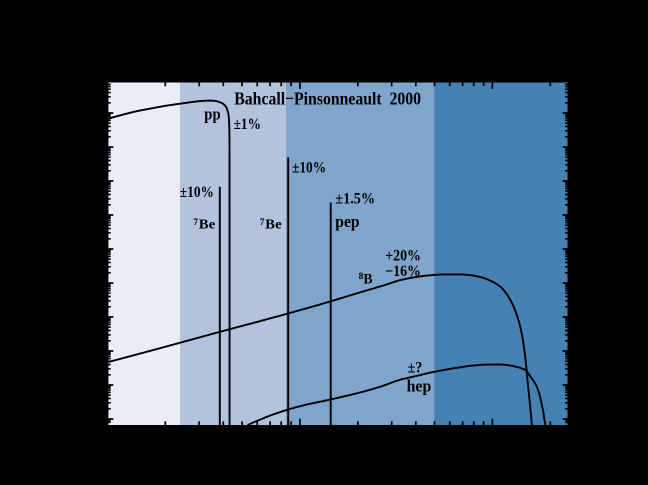  Describe the element at coordinates (361, 277) in the screenshot. I see `svg-text: 8` at that location.